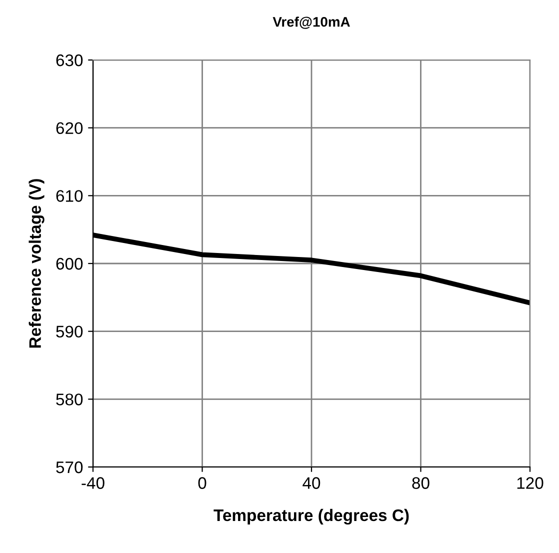  Describe the element at coordinates (311, 483) in the screenshot. I see `x-tick-label: 40` at that location.